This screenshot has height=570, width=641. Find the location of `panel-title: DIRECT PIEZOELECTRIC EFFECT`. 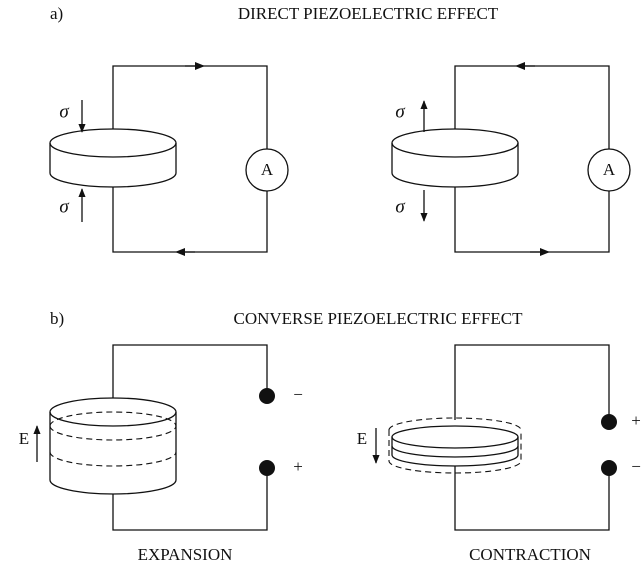

panel-title: DIRECT PIEZOELECTRIC EFFECT is located at coordinates (368, 13).